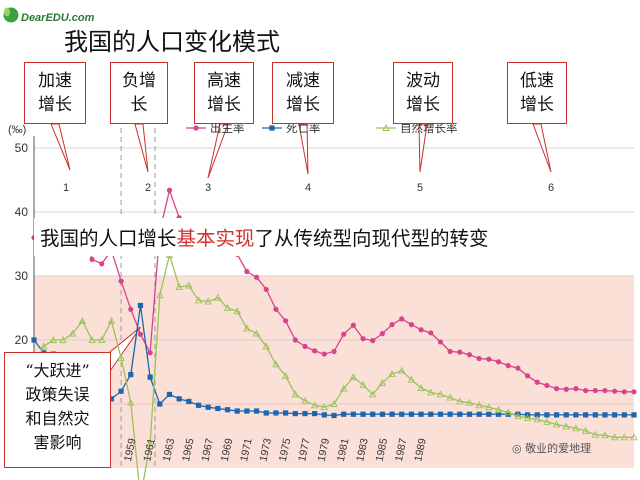 The width and height of the screenshot is (640, 480). Describe the element at coordinates (343, 449) in the screenshot. I see `x-tick-label: 1981` at that location.